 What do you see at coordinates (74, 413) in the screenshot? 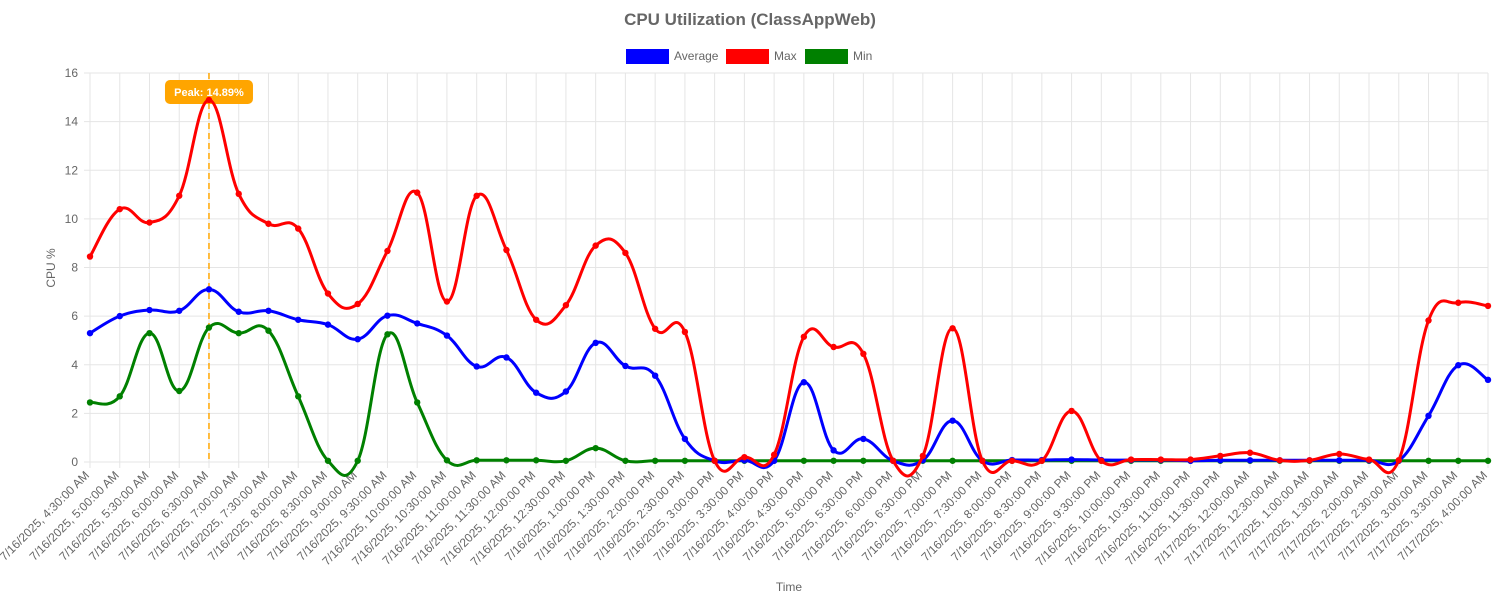
I see `y-tick-label: 2` at bounding box center [74, 413].